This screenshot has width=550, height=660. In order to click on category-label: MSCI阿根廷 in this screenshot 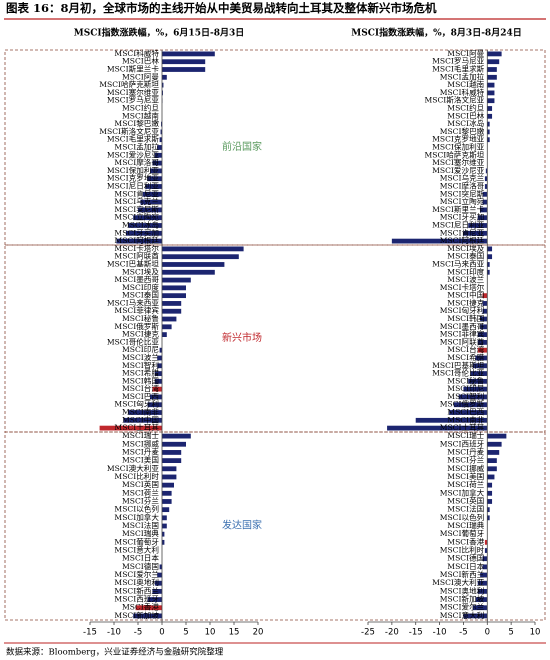, I will do `click(462, 240)`.